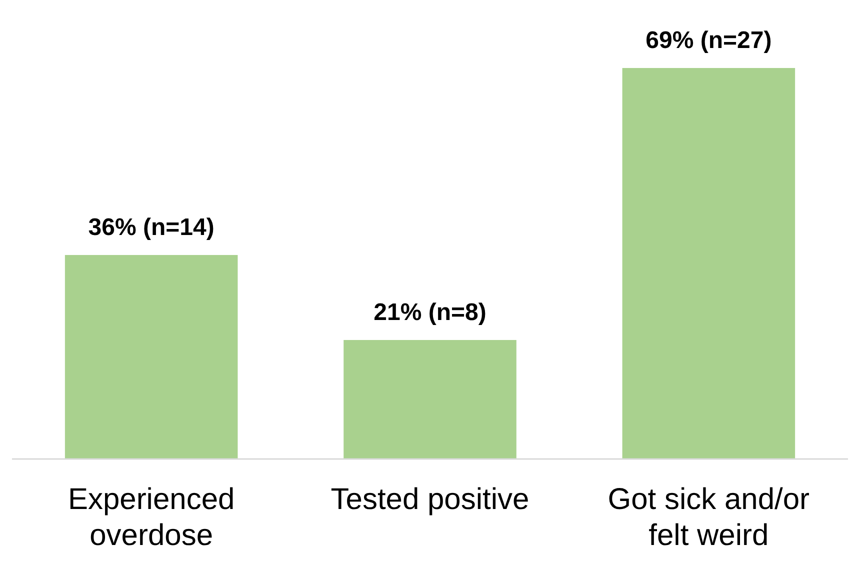 The width and height of the screenshot is (852, 563). I want to click on data-label: 36% (n=14), so click(151, 227).